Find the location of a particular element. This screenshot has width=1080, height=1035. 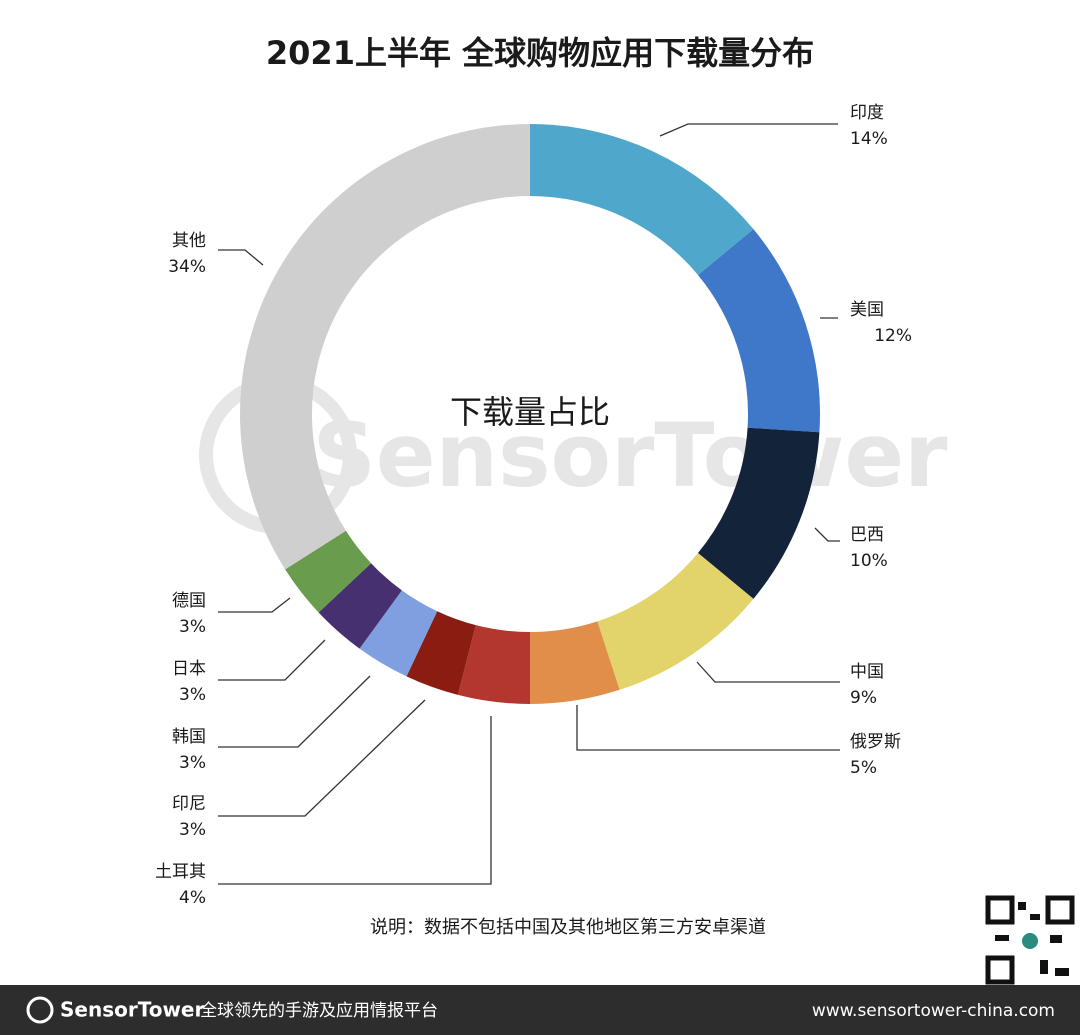

slice-label: 德国 is located at coordinates (189, 601).